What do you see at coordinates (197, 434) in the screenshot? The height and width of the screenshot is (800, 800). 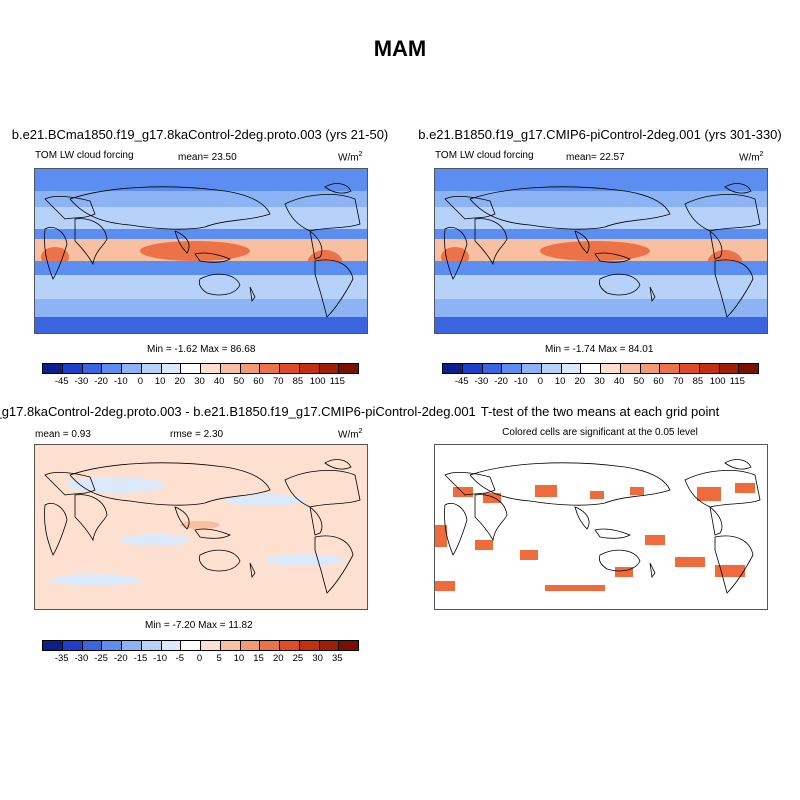 I see `rmse-label-bottom-left: rmse = 2.30` at bounding box center [197, 434].